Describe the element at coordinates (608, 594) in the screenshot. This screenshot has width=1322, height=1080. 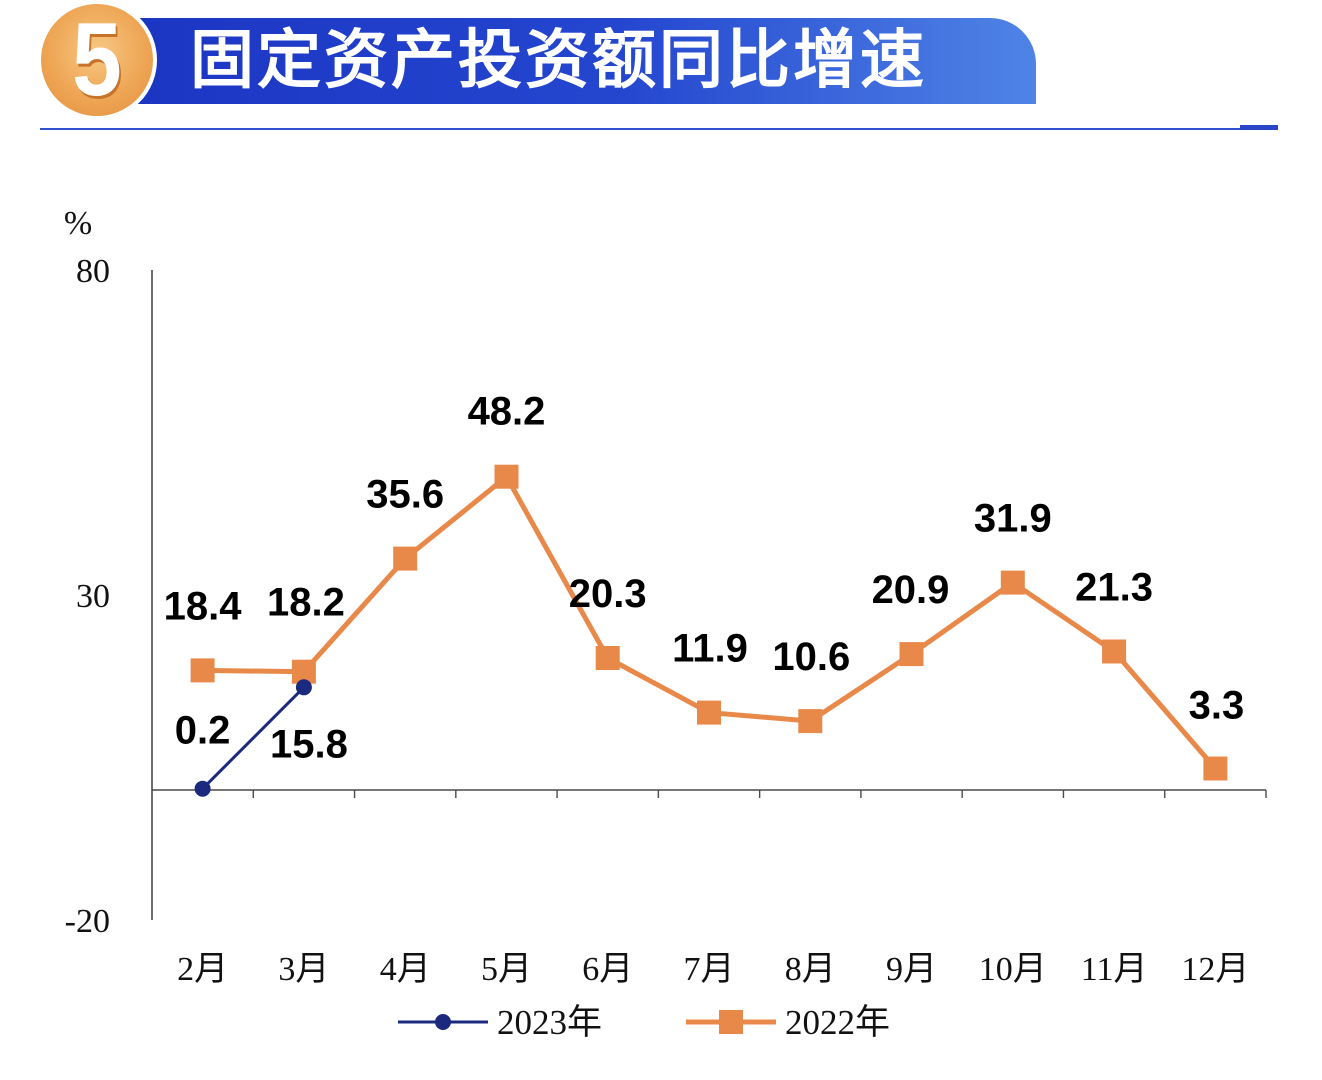
I see `series-1-data-label-4: 20.3` at that location.